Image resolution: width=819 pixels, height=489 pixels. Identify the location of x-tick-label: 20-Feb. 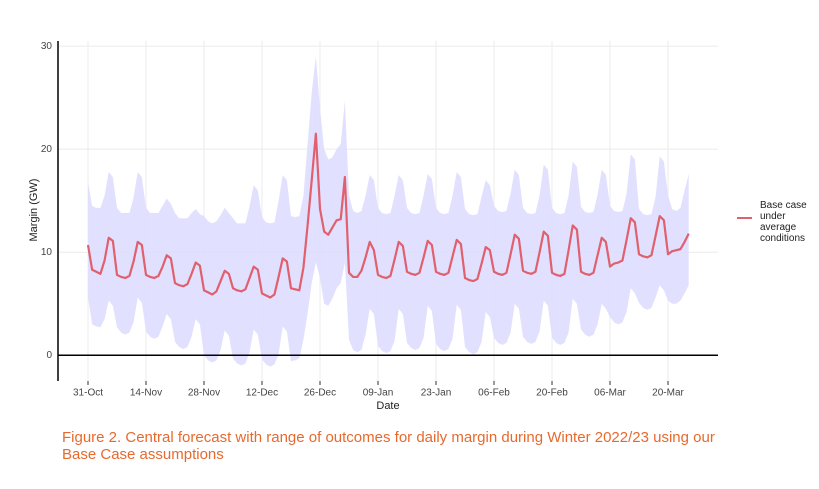
(552, 393).